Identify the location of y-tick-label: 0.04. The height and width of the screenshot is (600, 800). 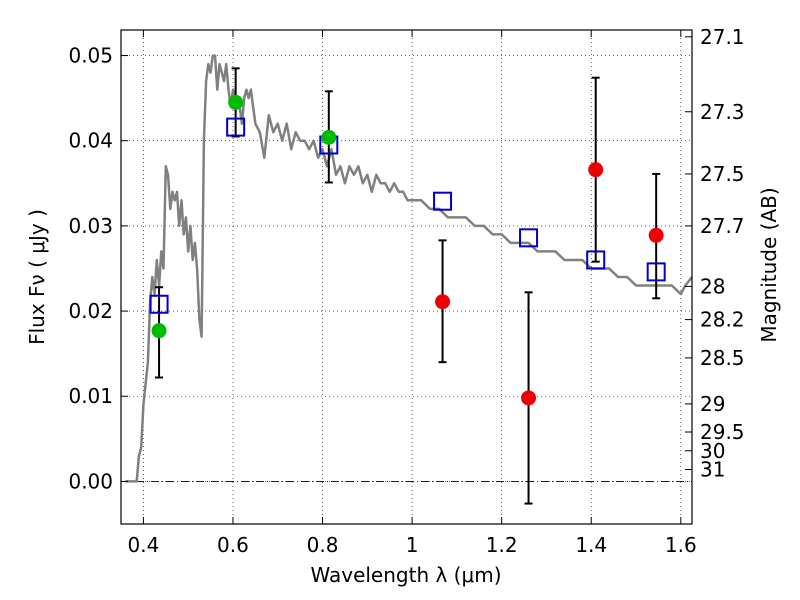
(90, 141).